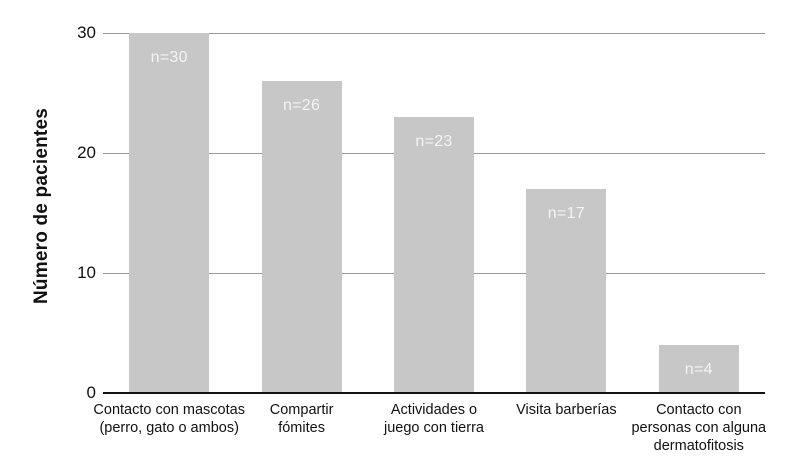 The image size is (800, 465). I want to click on x-category-label: Actividades o juego con tierra, so click(434, 419).